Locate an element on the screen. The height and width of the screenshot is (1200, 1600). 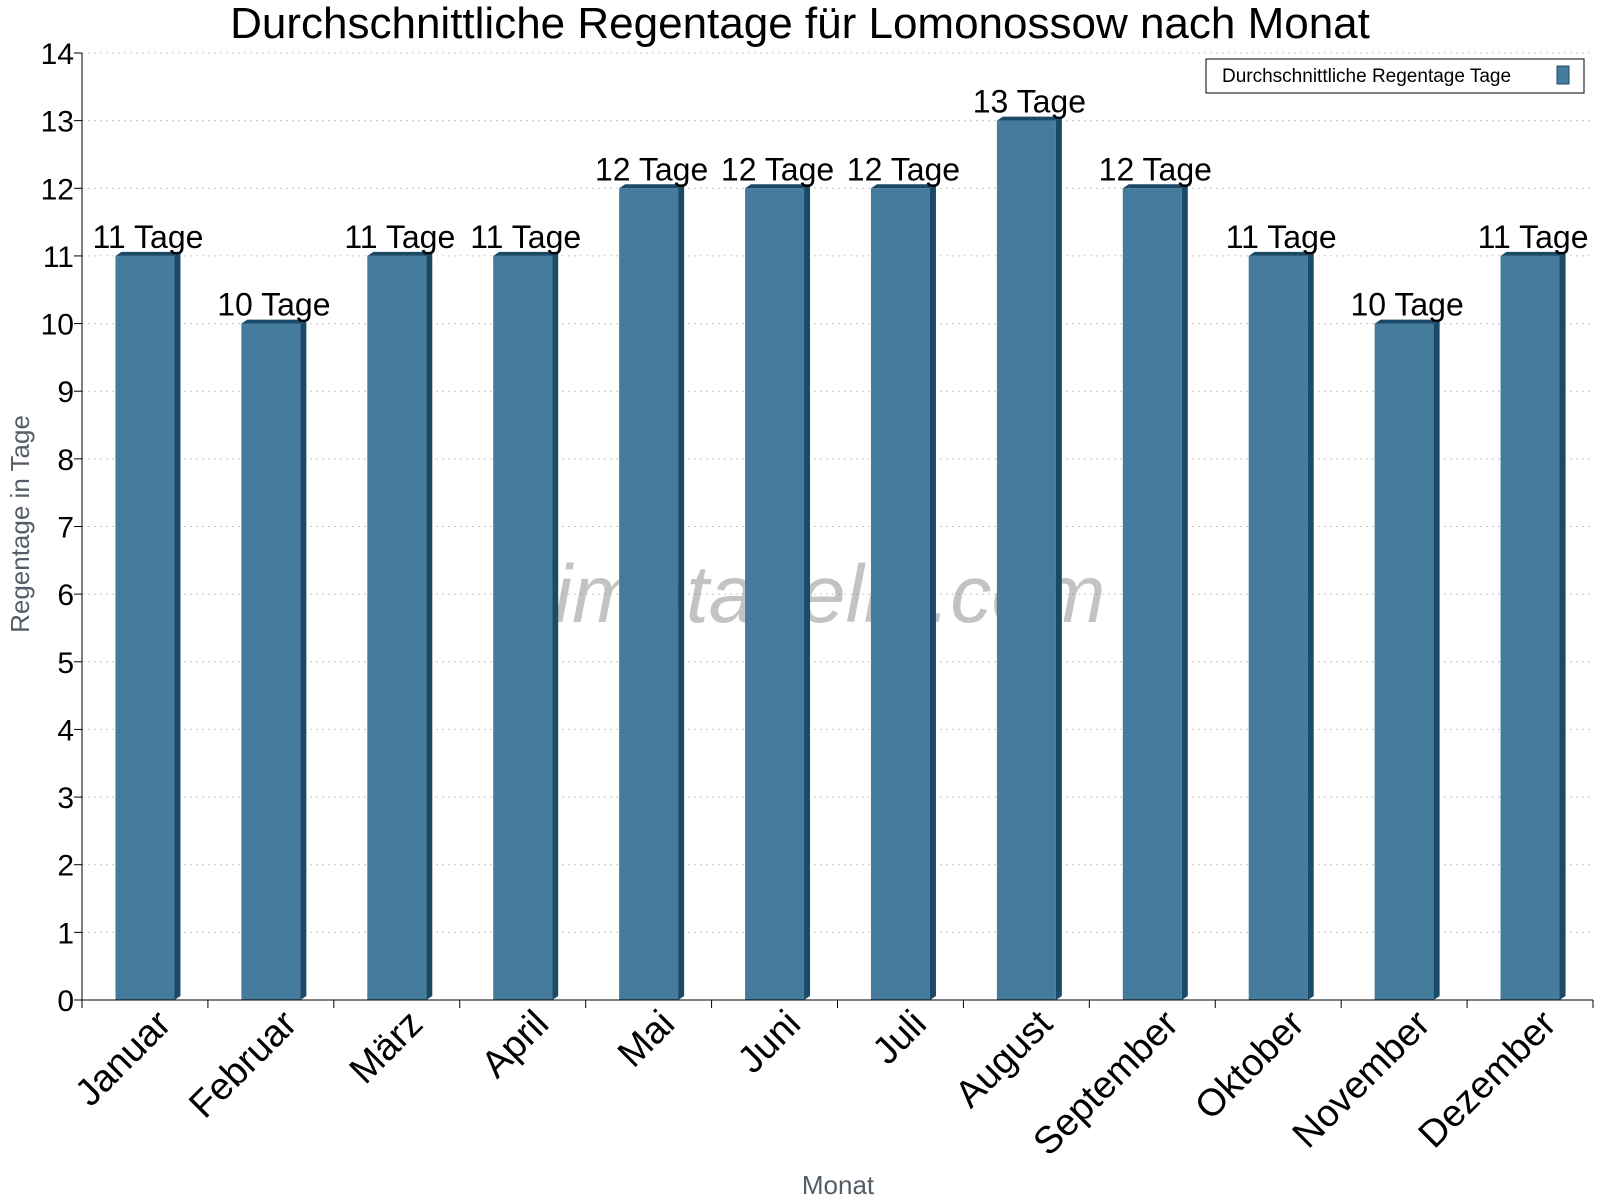
bar-märz is located at coordinates (400, 625).